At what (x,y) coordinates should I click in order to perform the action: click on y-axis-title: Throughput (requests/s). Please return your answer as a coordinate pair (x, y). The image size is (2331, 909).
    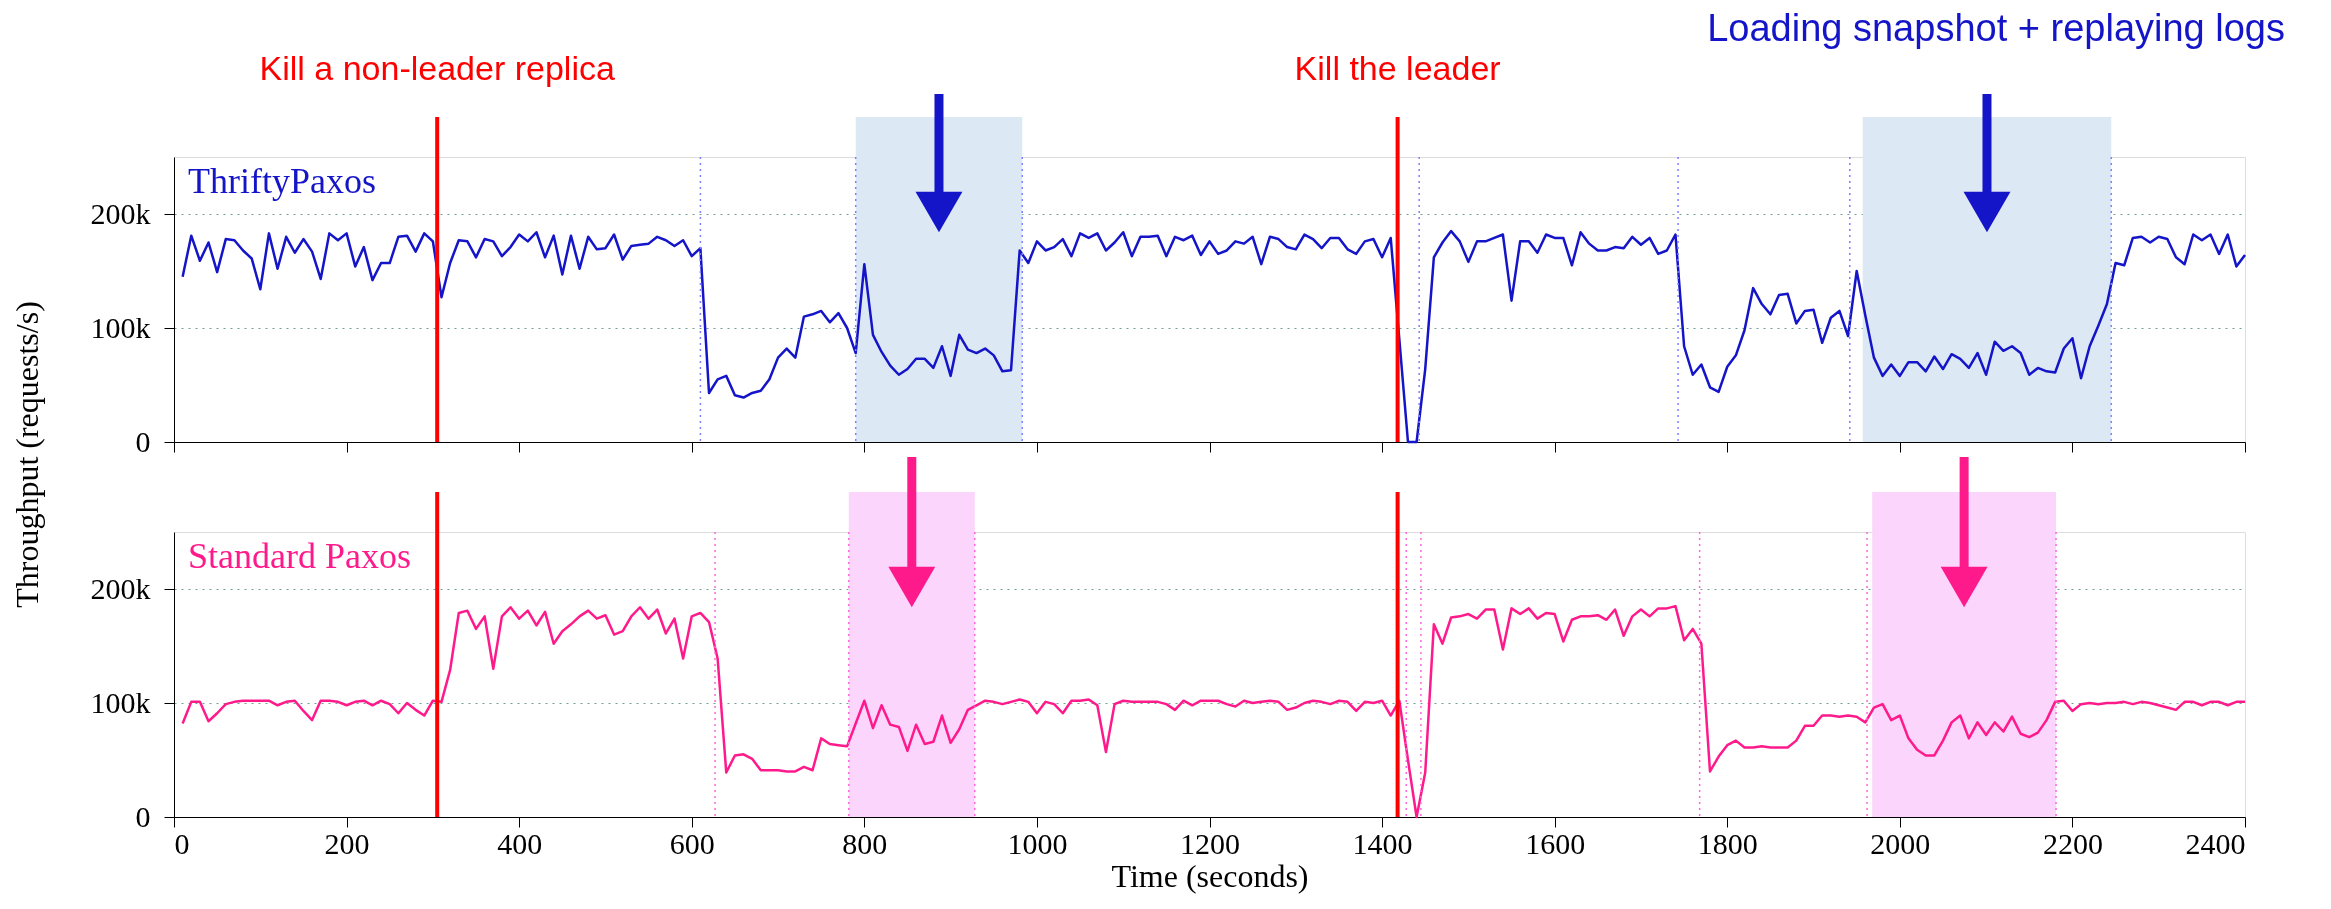
    Looking at the image, I should click on (26, 454).